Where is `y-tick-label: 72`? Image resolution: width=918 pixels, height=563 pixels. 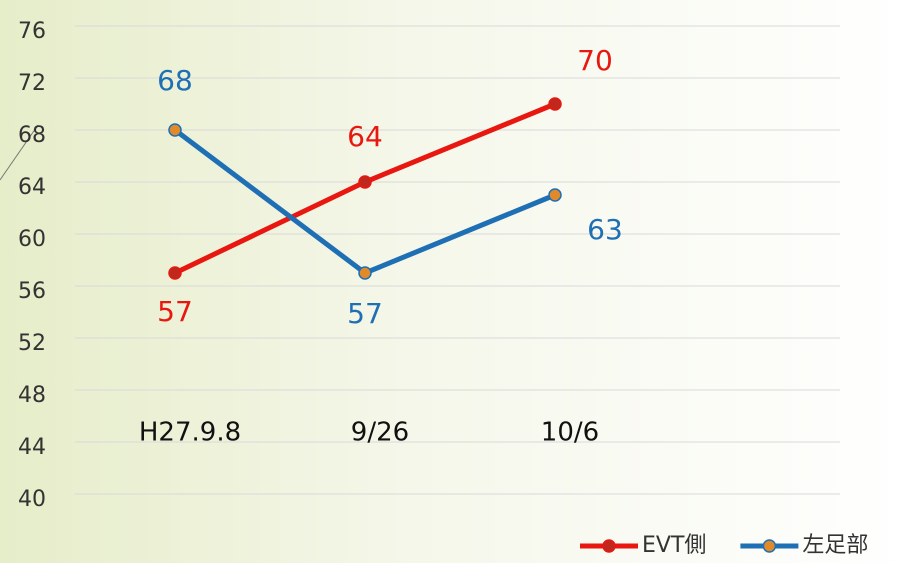 y-tick-label: 72 is located at coordinates (32, 83).